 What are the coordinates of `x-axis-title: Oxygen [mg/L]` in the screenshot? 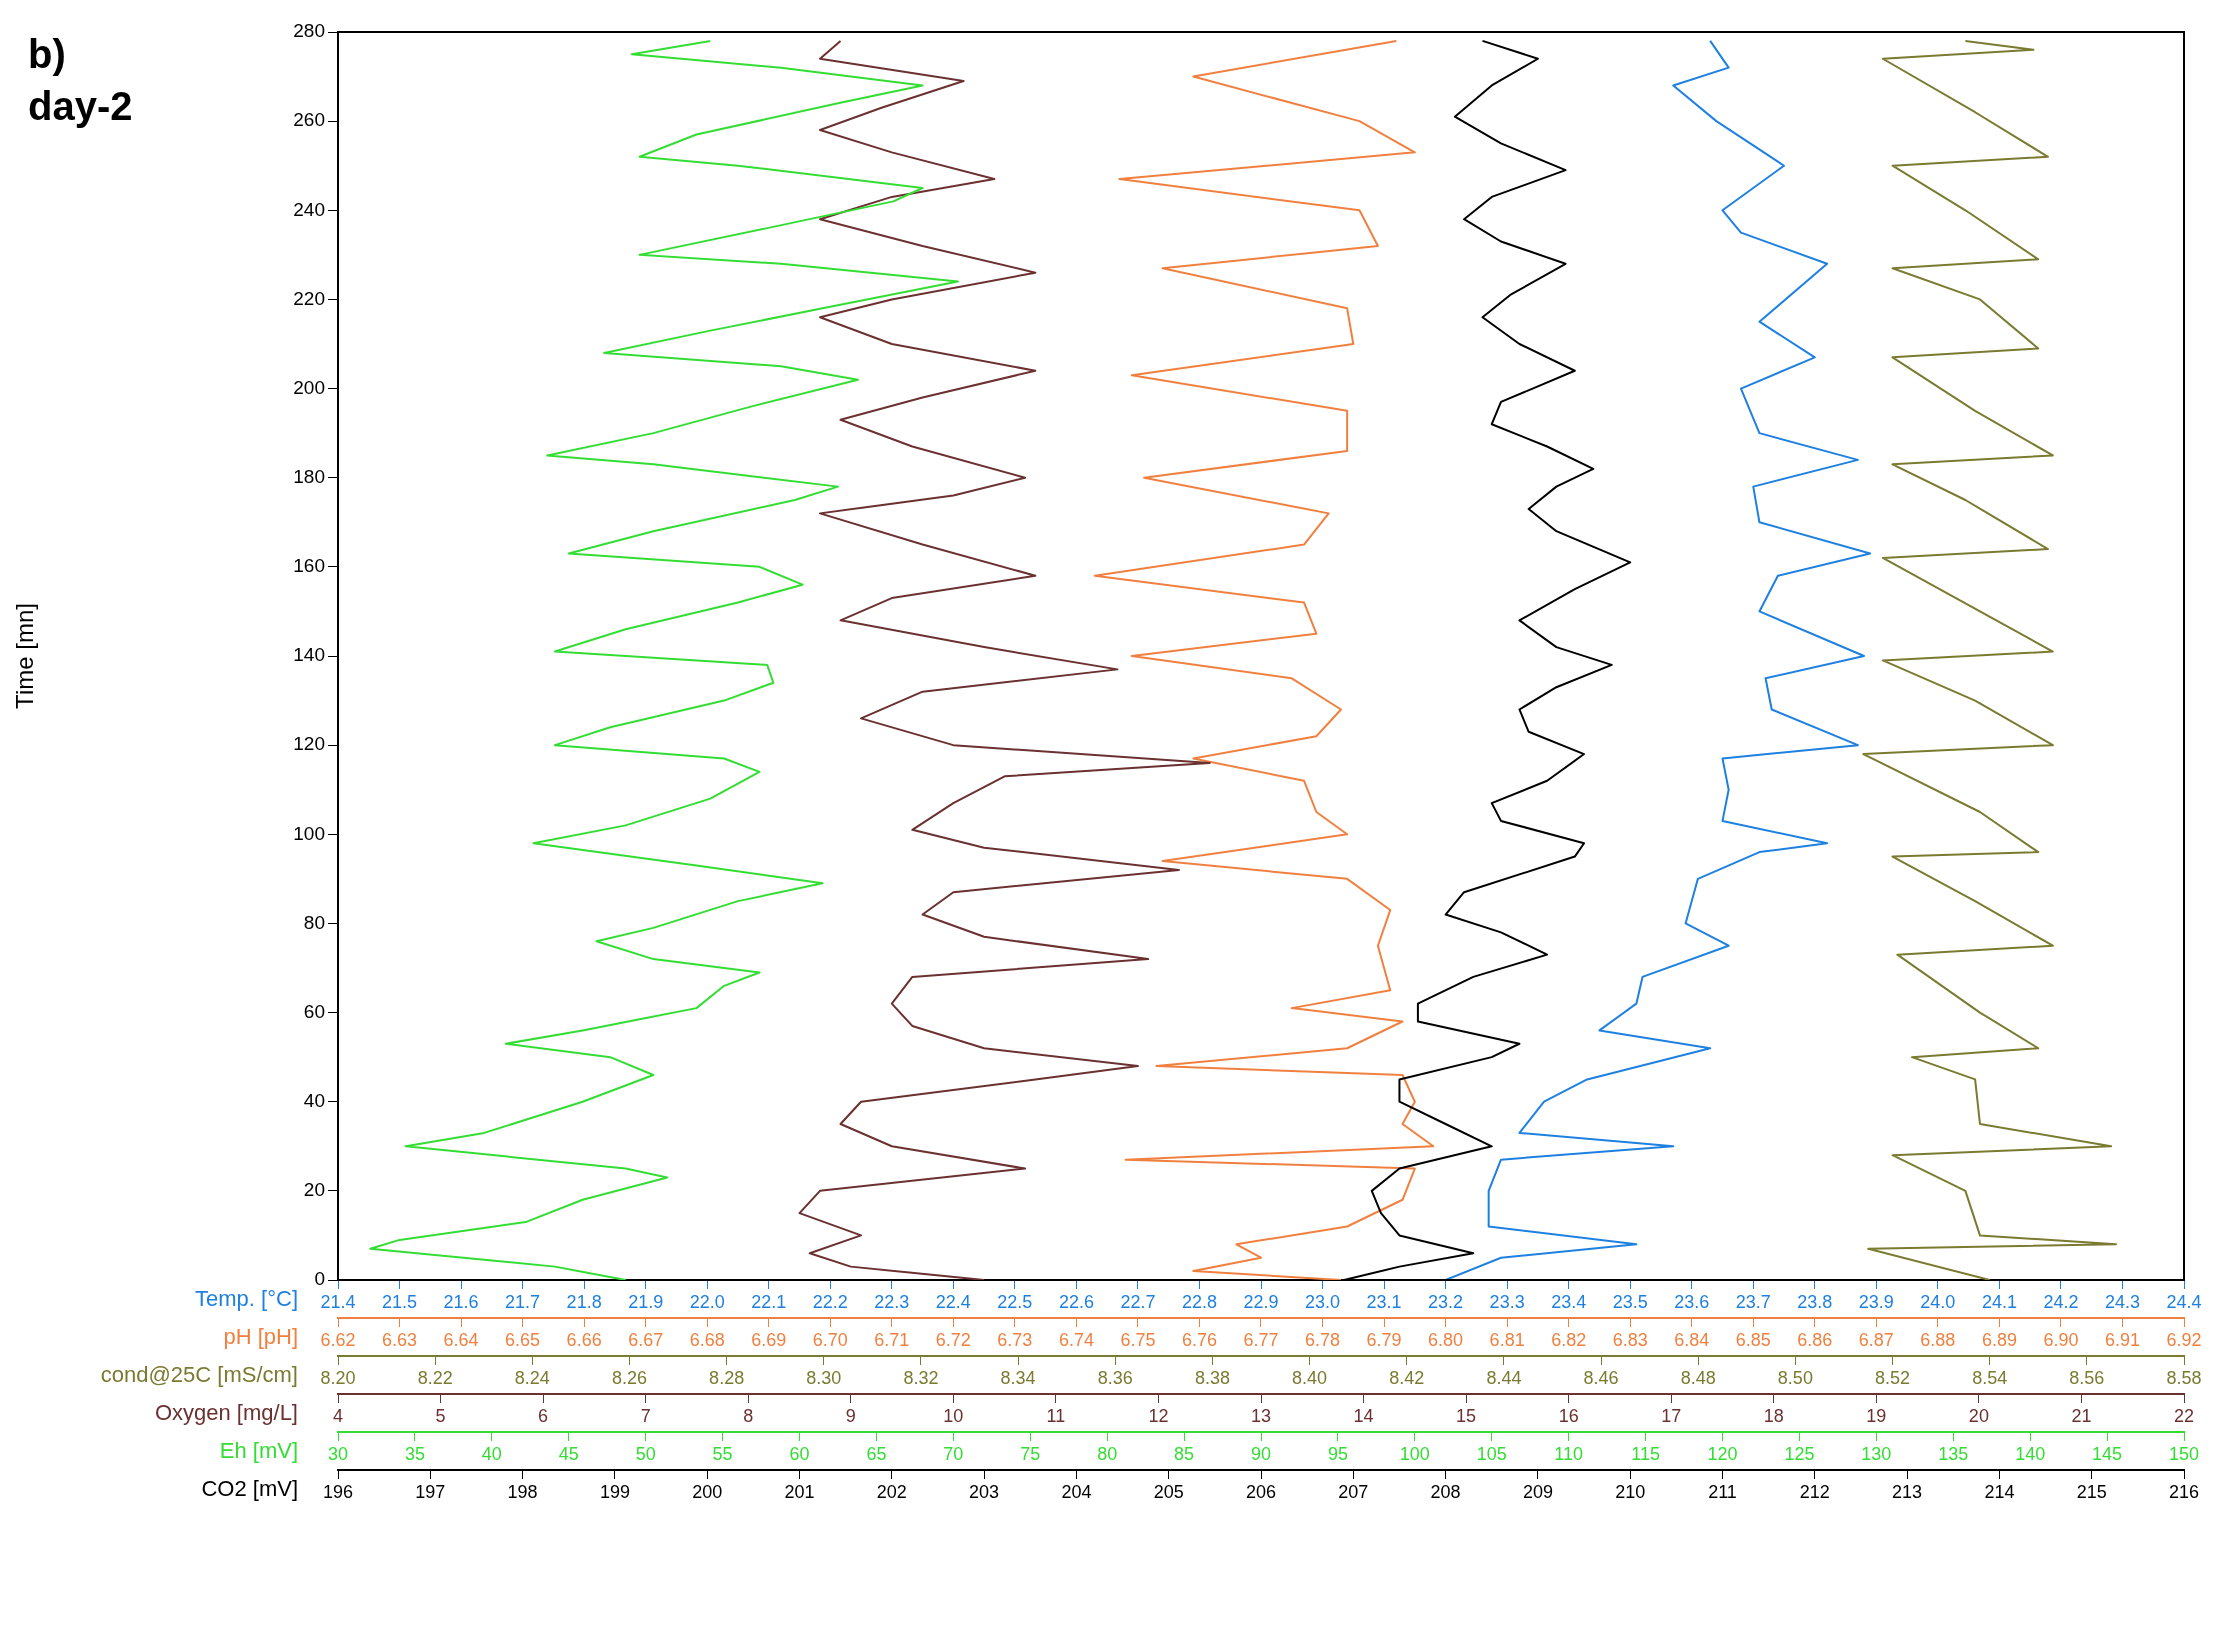 It's located at (226, 1413).